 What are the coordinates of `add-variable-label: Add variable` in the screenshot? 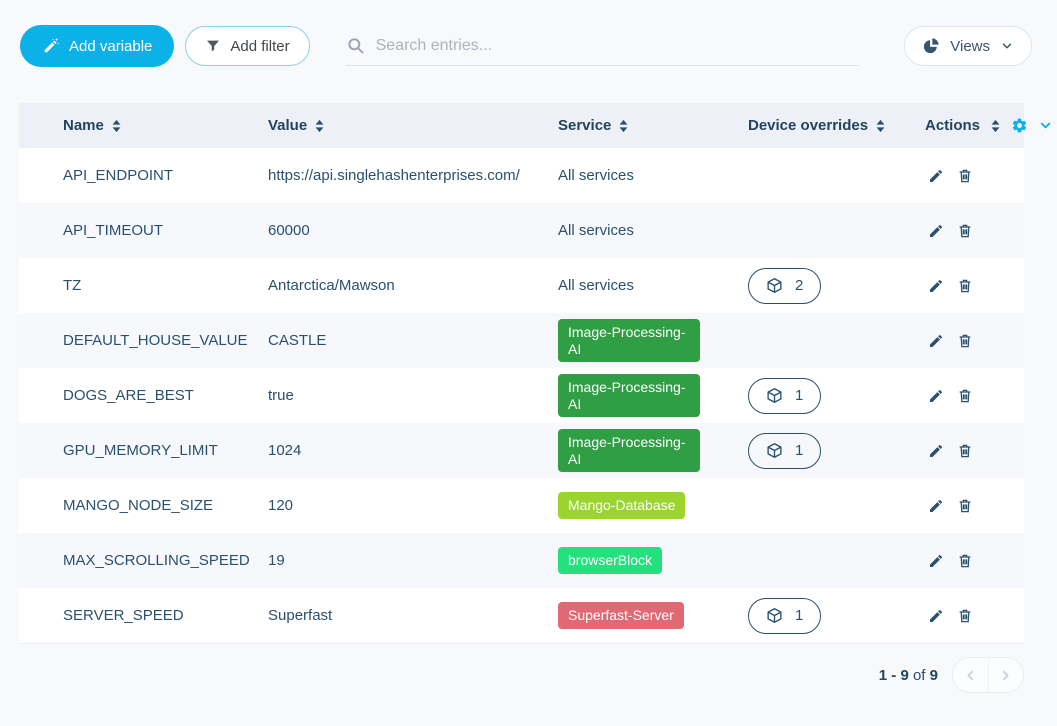 It's located at (111, 46).